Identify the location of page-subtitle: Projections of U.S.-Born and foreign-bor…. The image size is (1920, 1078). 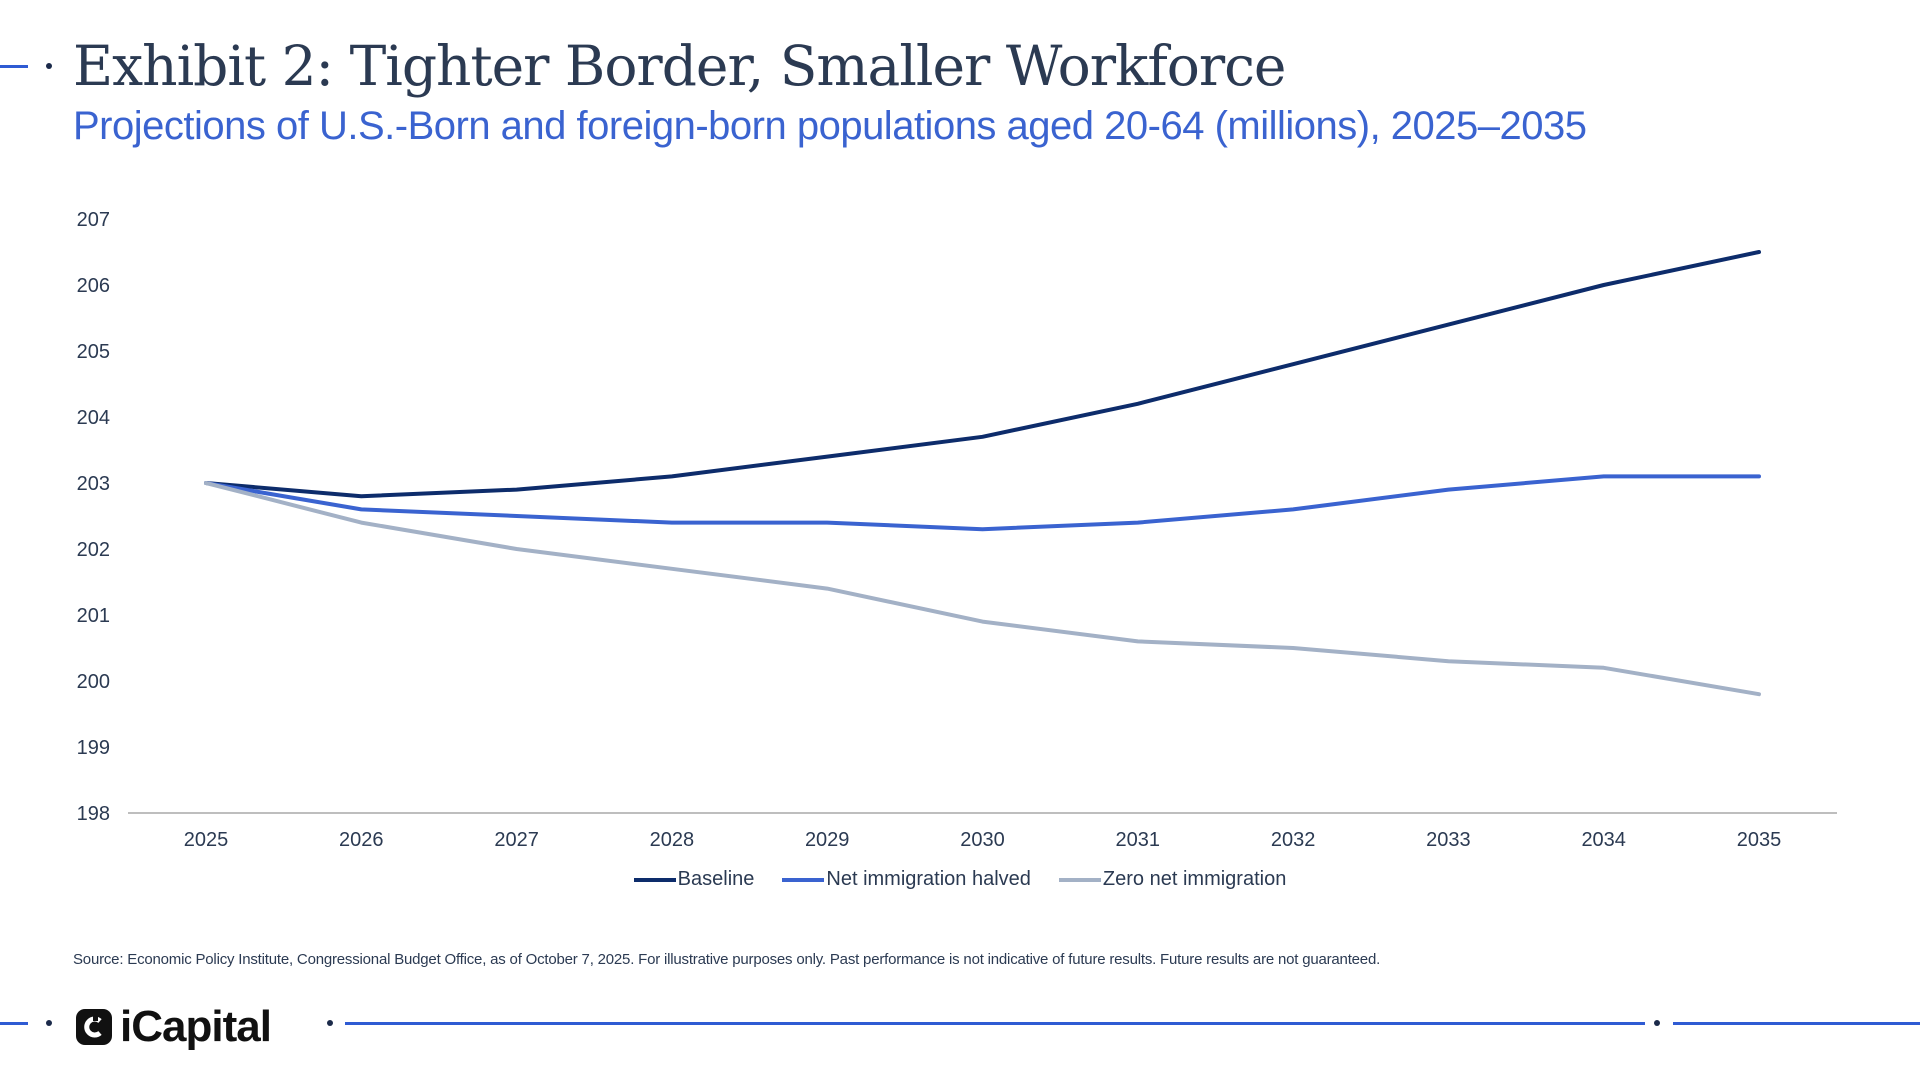
(830, 126).